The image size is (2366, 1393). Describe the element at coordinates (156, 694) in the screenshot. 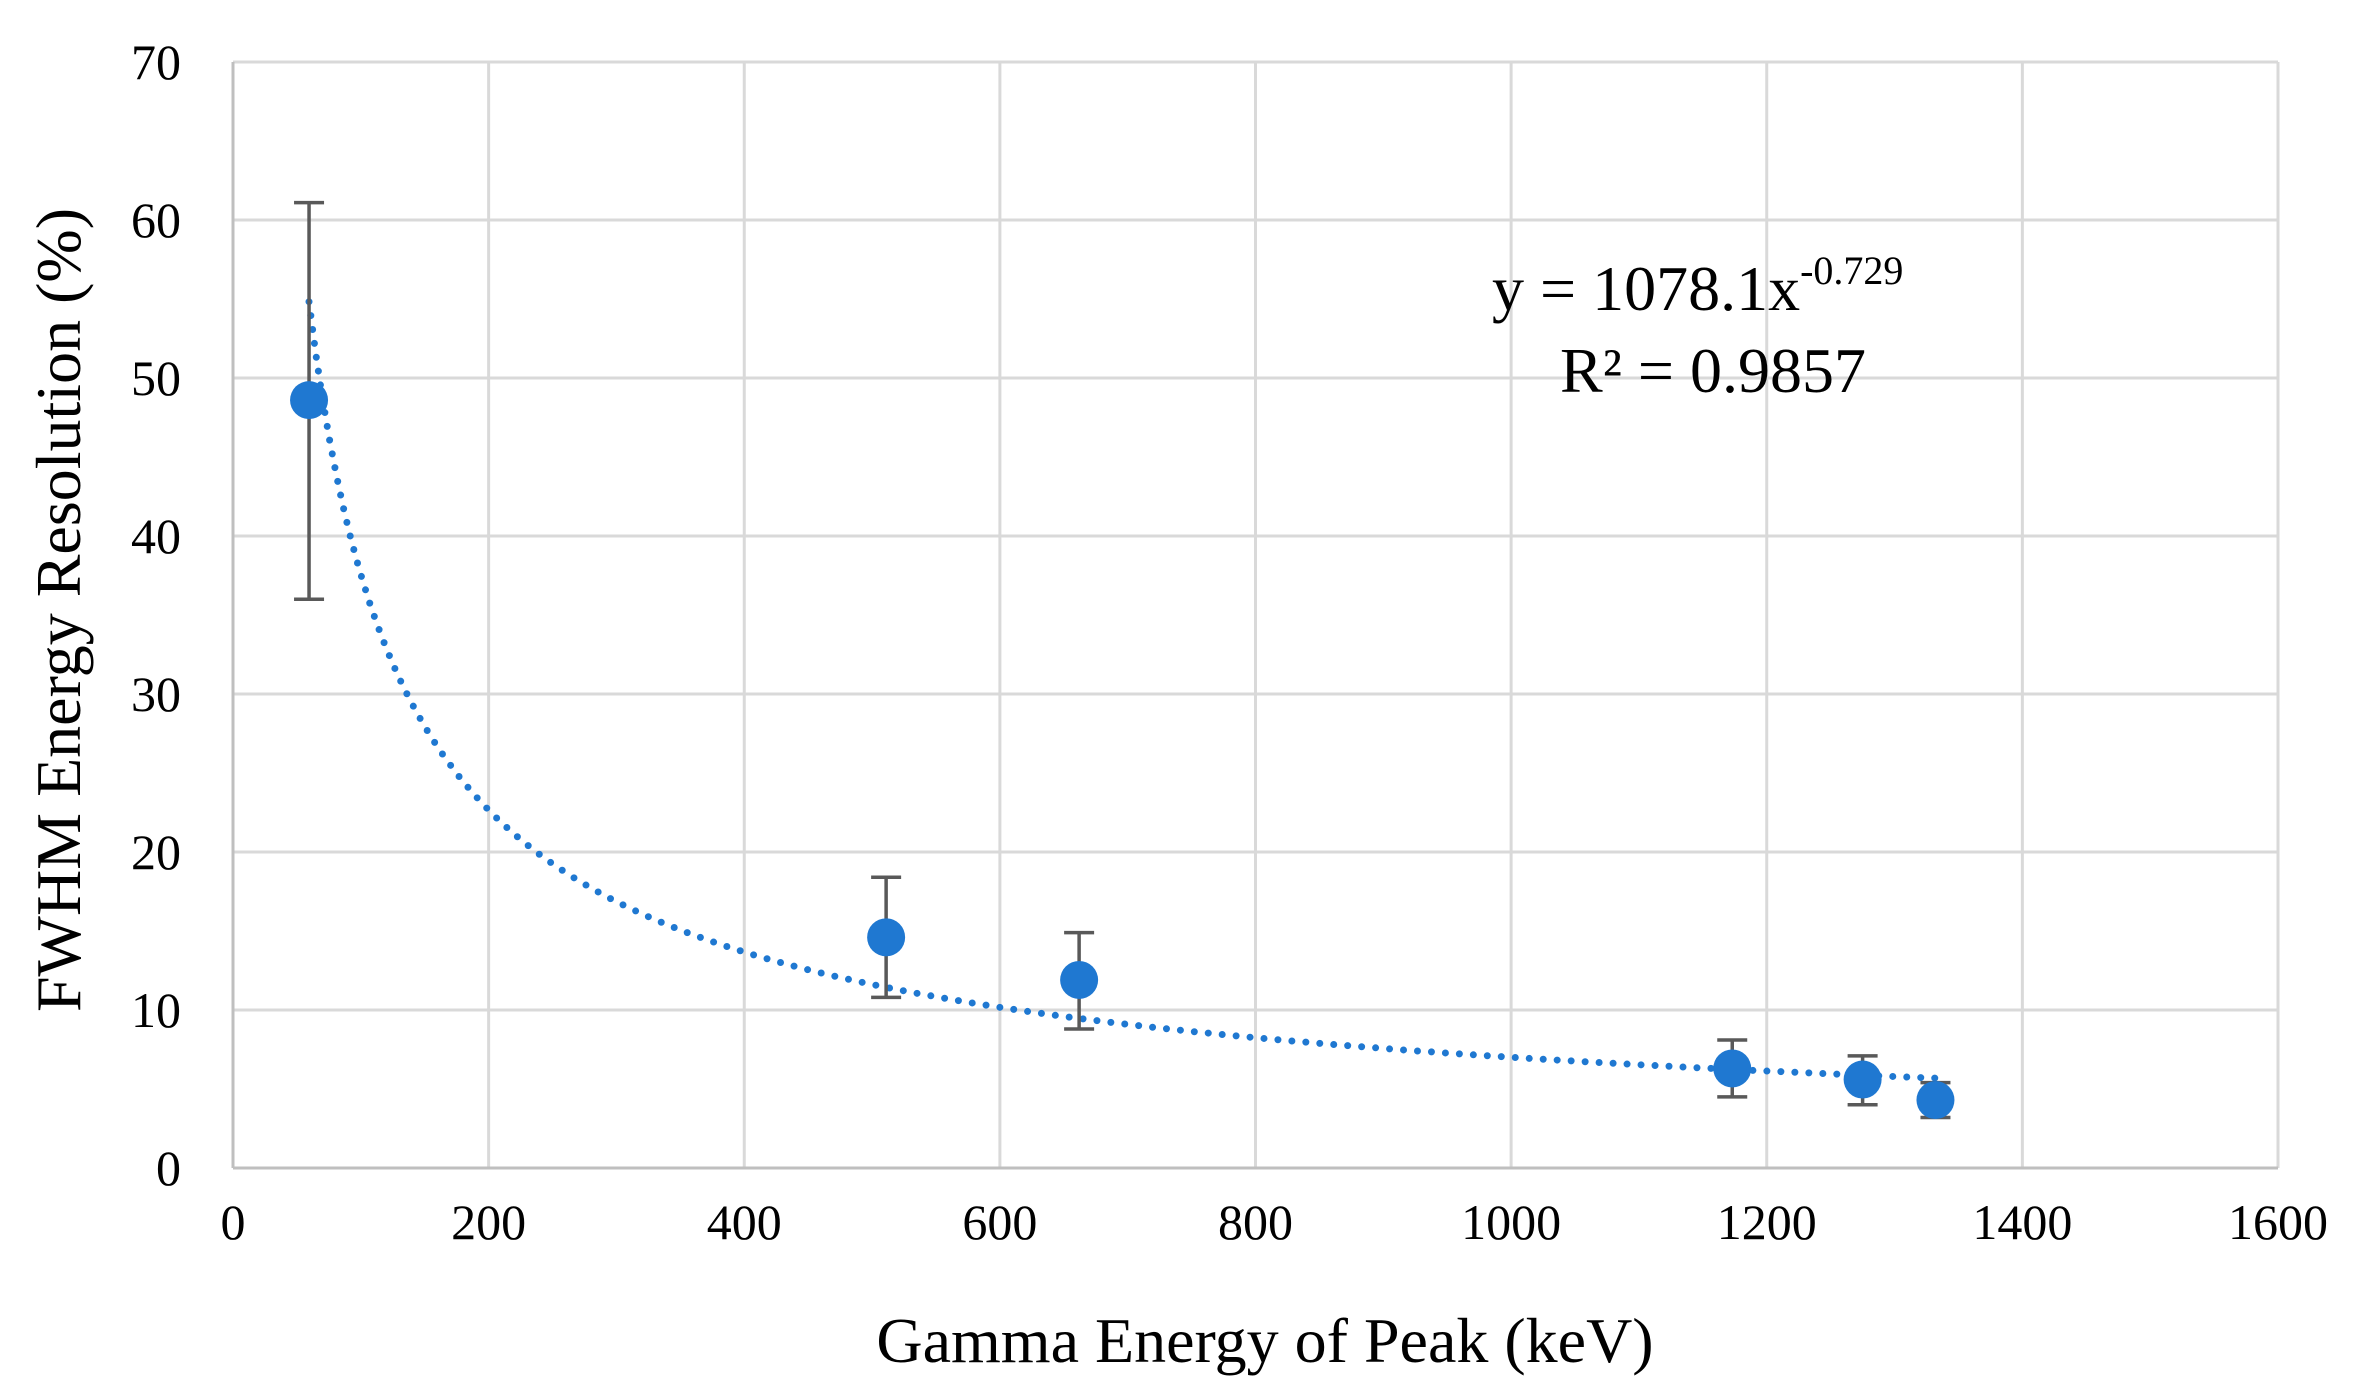

I see `y-tick-label: 30` at that location.